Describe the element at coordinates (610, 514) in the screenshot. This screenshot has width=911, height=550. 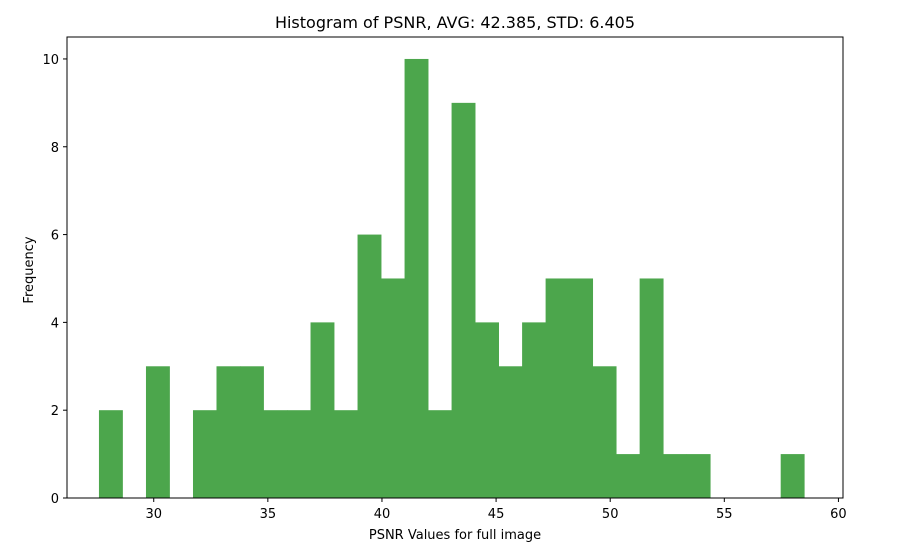
I see `x-tick-label: 50` at that location.